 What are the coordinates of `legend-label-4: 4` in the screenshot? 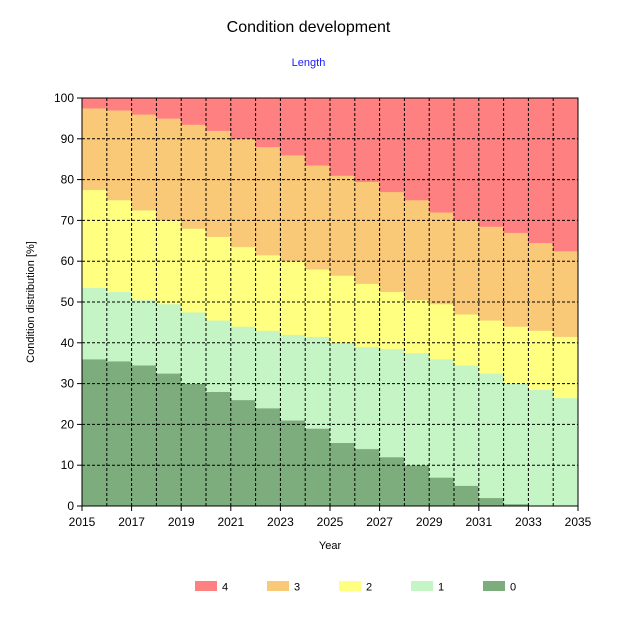 It's located at (225, 588).